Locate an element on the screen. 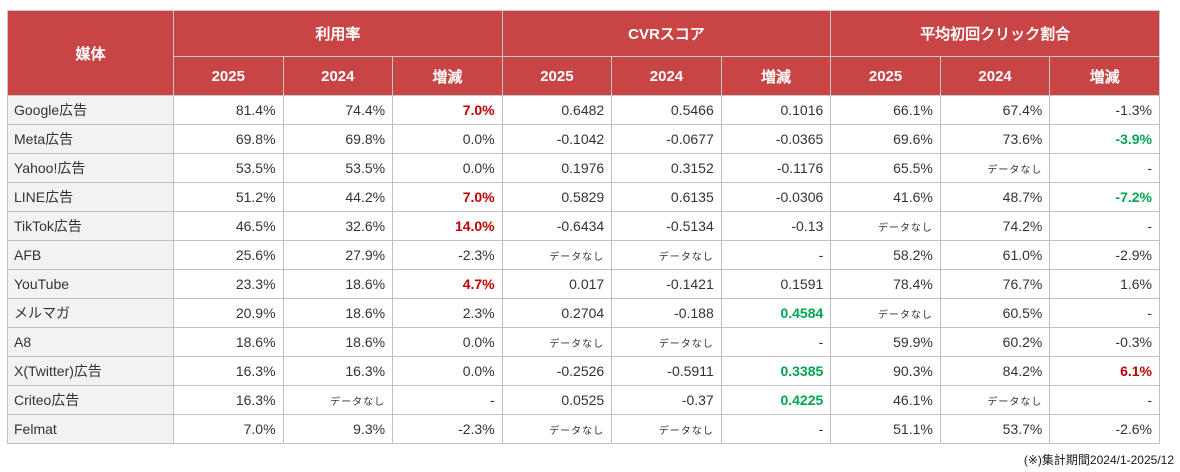 This screenshot has height=472, width=1180. data-cell: 46.1% is located at coordinates (885, 400).